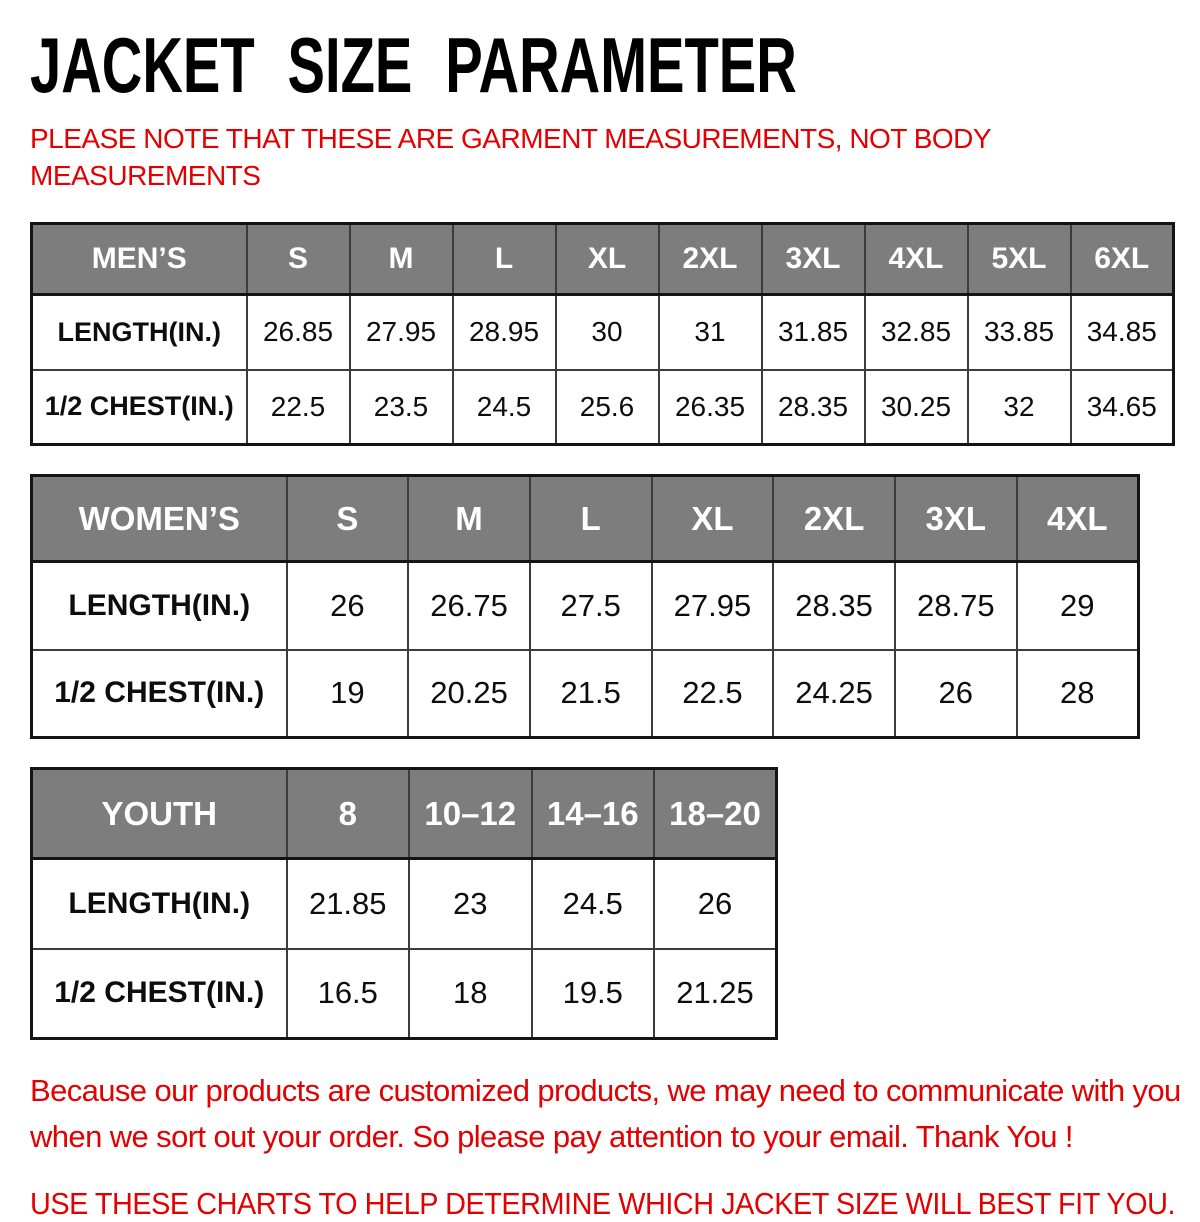 The height and width of the screenshot is (1222, 1200). Describe the element at coordinates (470, 813) in the screenshot. I see `size-column-header: 10–12` at that location.